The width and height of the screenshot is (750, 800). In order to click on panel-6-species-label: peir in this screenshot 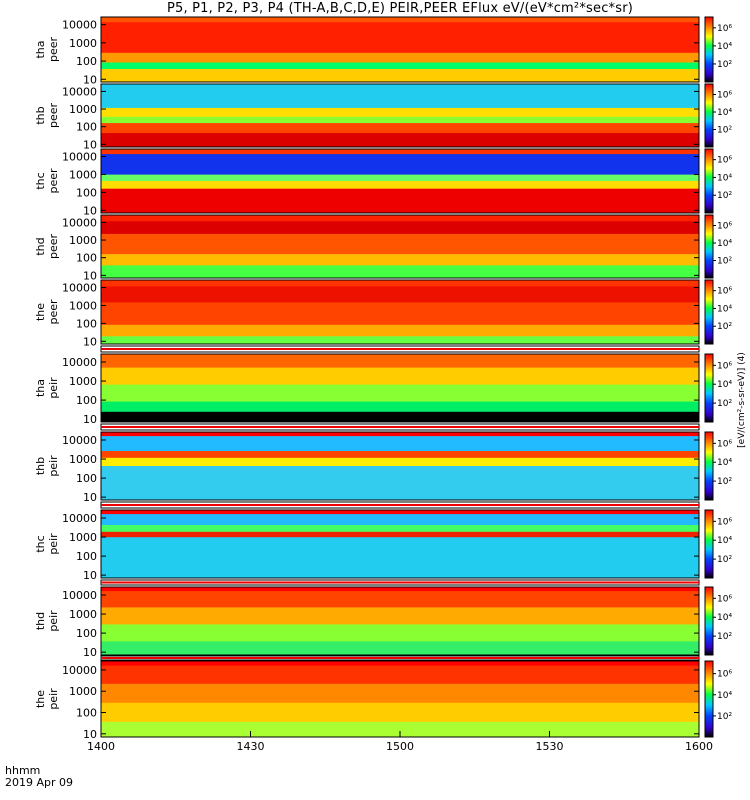, I will do `click(53, 388)`.